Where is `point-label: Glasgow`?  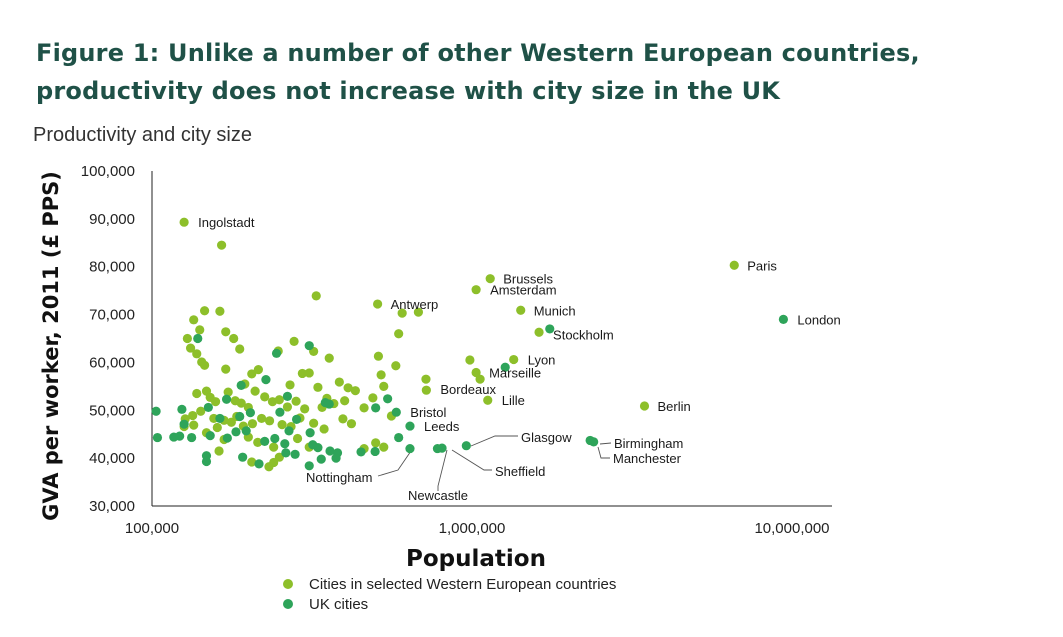 point-label: Glasgow is located at coordinates (546, 437).